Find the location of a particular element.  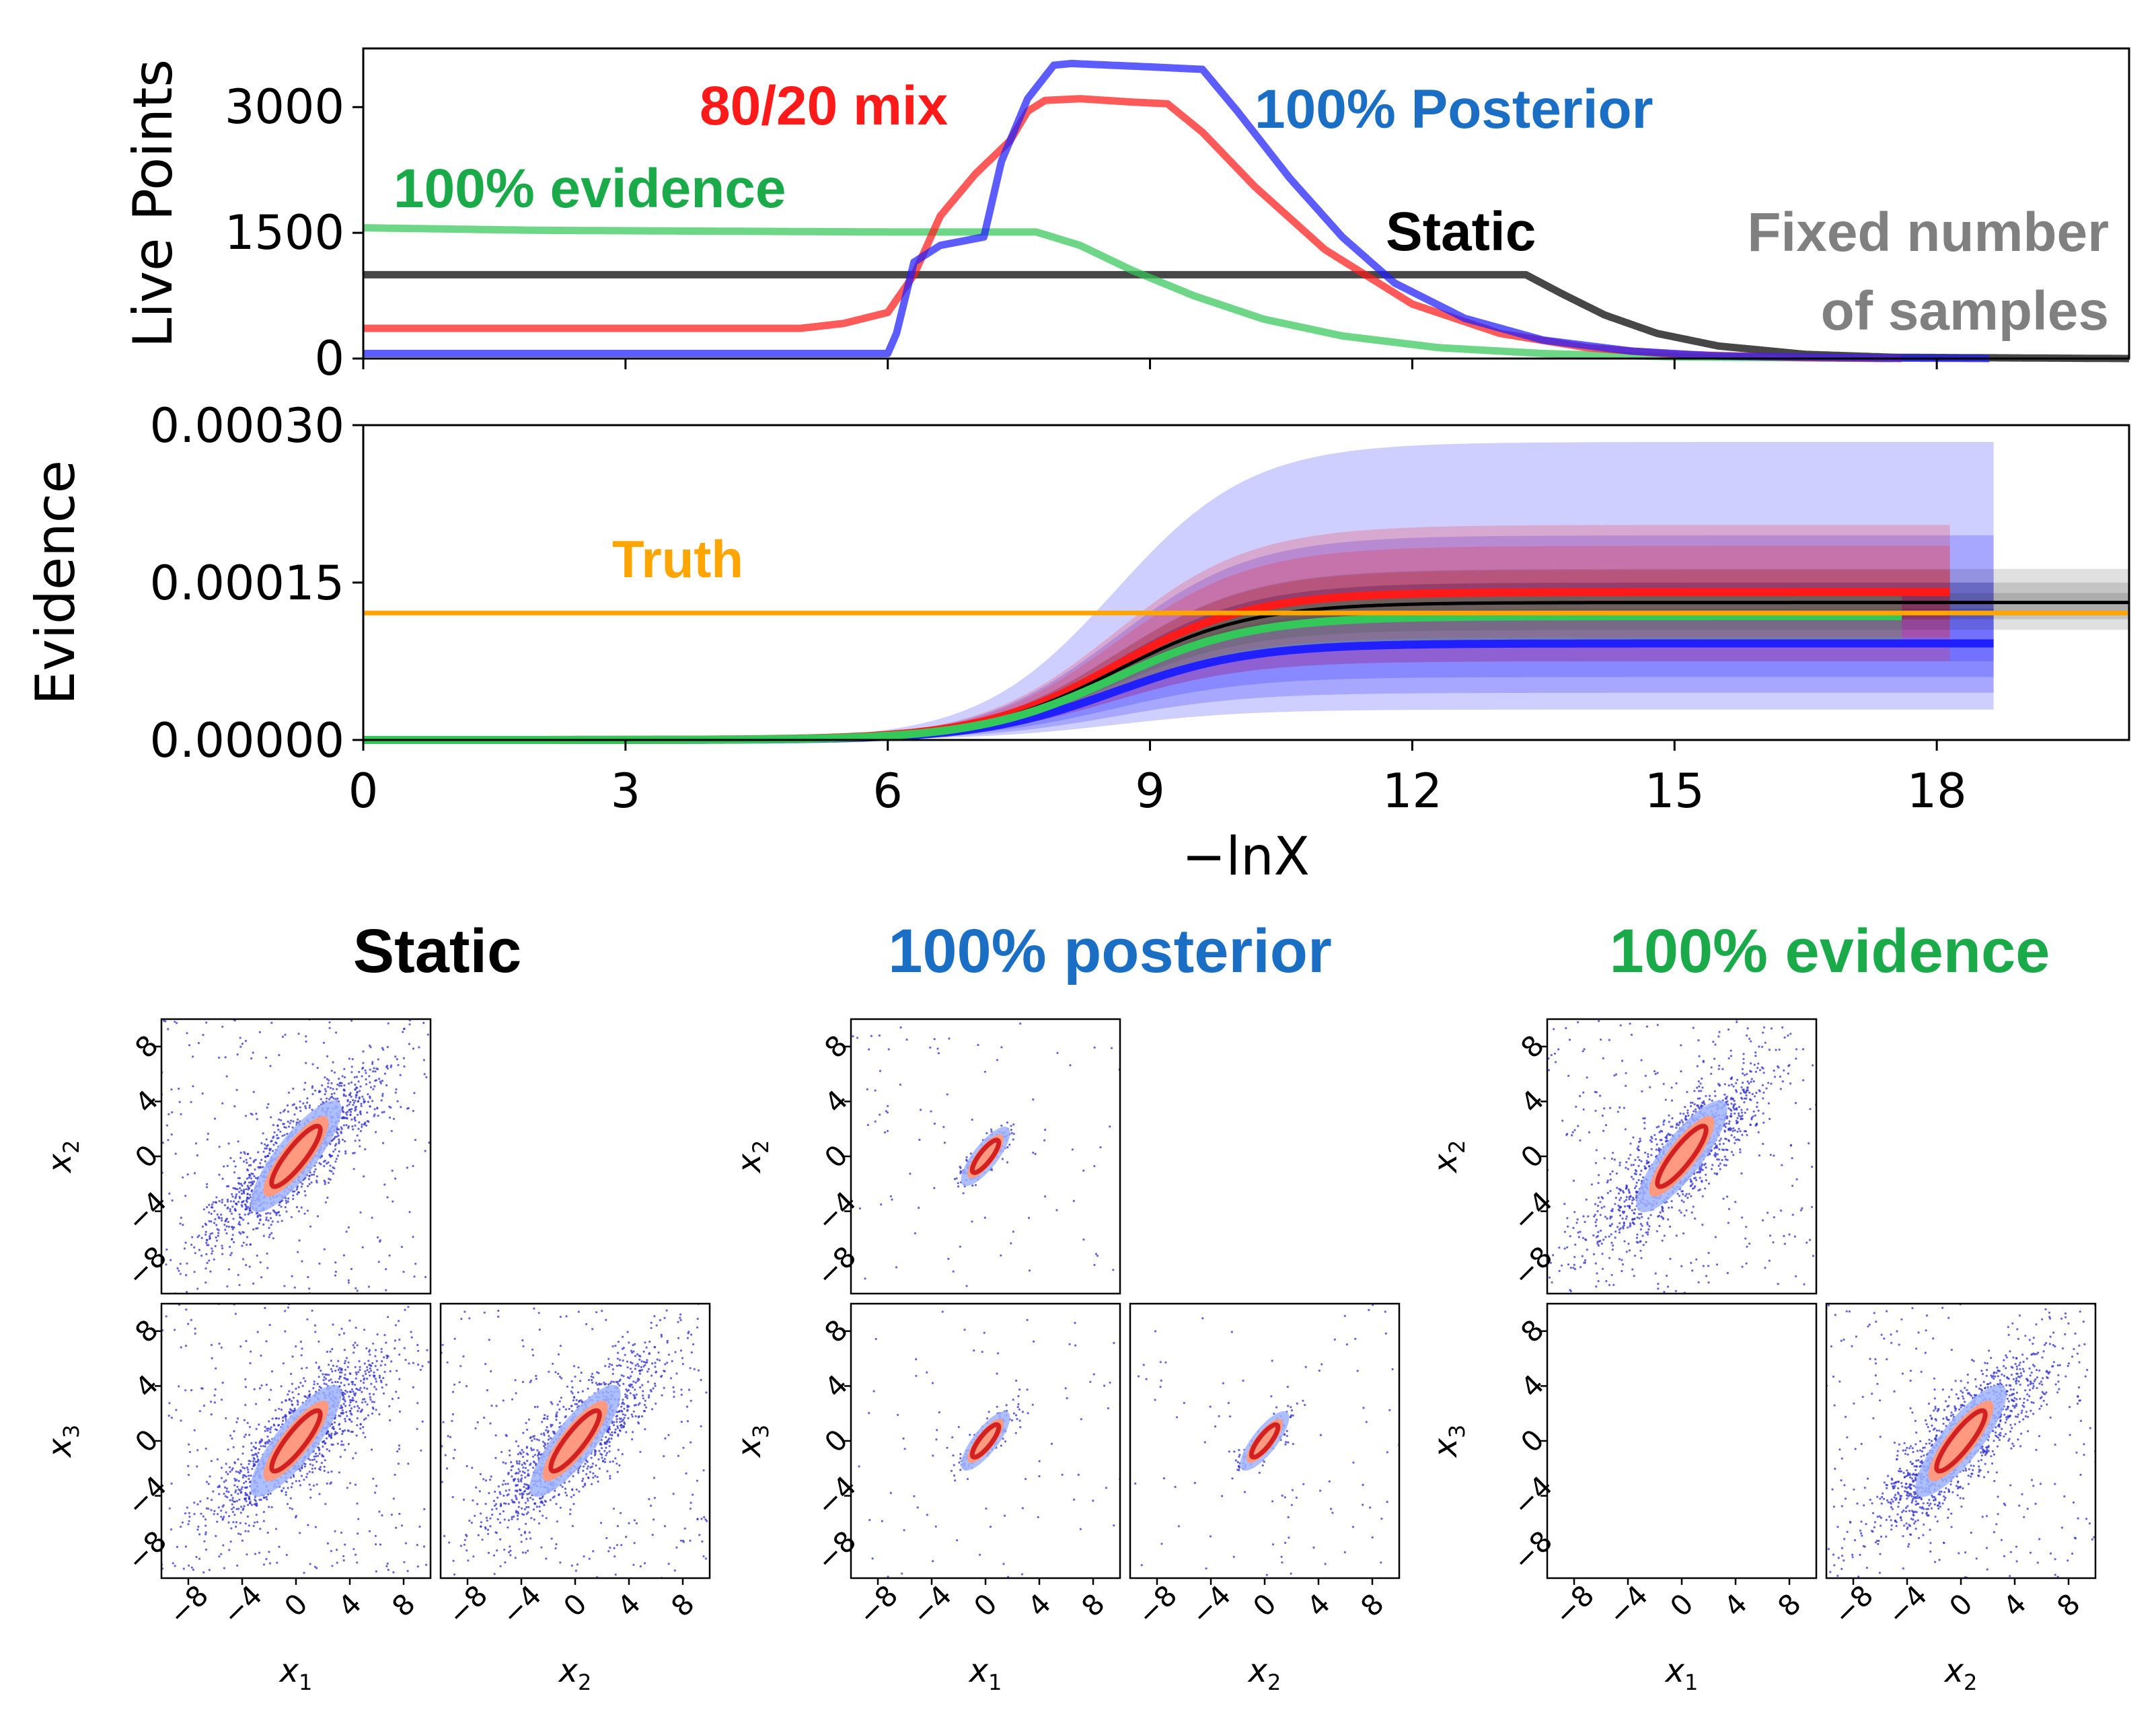

y-tick-label: 4 is located at coordinates (146, 1386).